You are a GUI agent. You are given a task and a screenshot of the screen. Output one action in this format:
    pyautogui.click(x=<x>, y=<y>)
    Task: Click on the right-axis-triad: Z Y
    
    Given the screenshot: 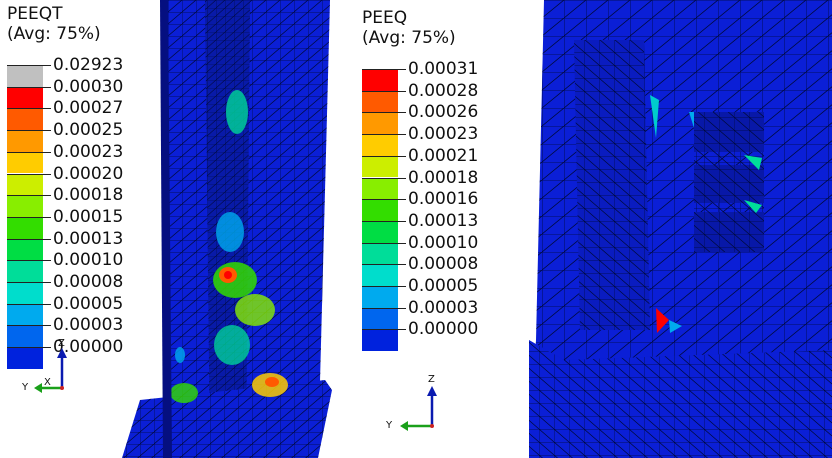 What is the action you would take?
    pyautogui.click(x=415, y=403)
    